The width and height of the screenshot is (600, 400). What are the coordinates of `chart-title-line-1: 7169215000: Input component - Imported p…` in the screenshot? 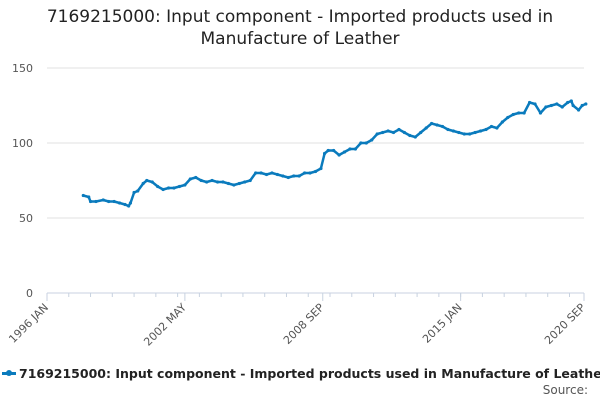 It's located at (300, 17).